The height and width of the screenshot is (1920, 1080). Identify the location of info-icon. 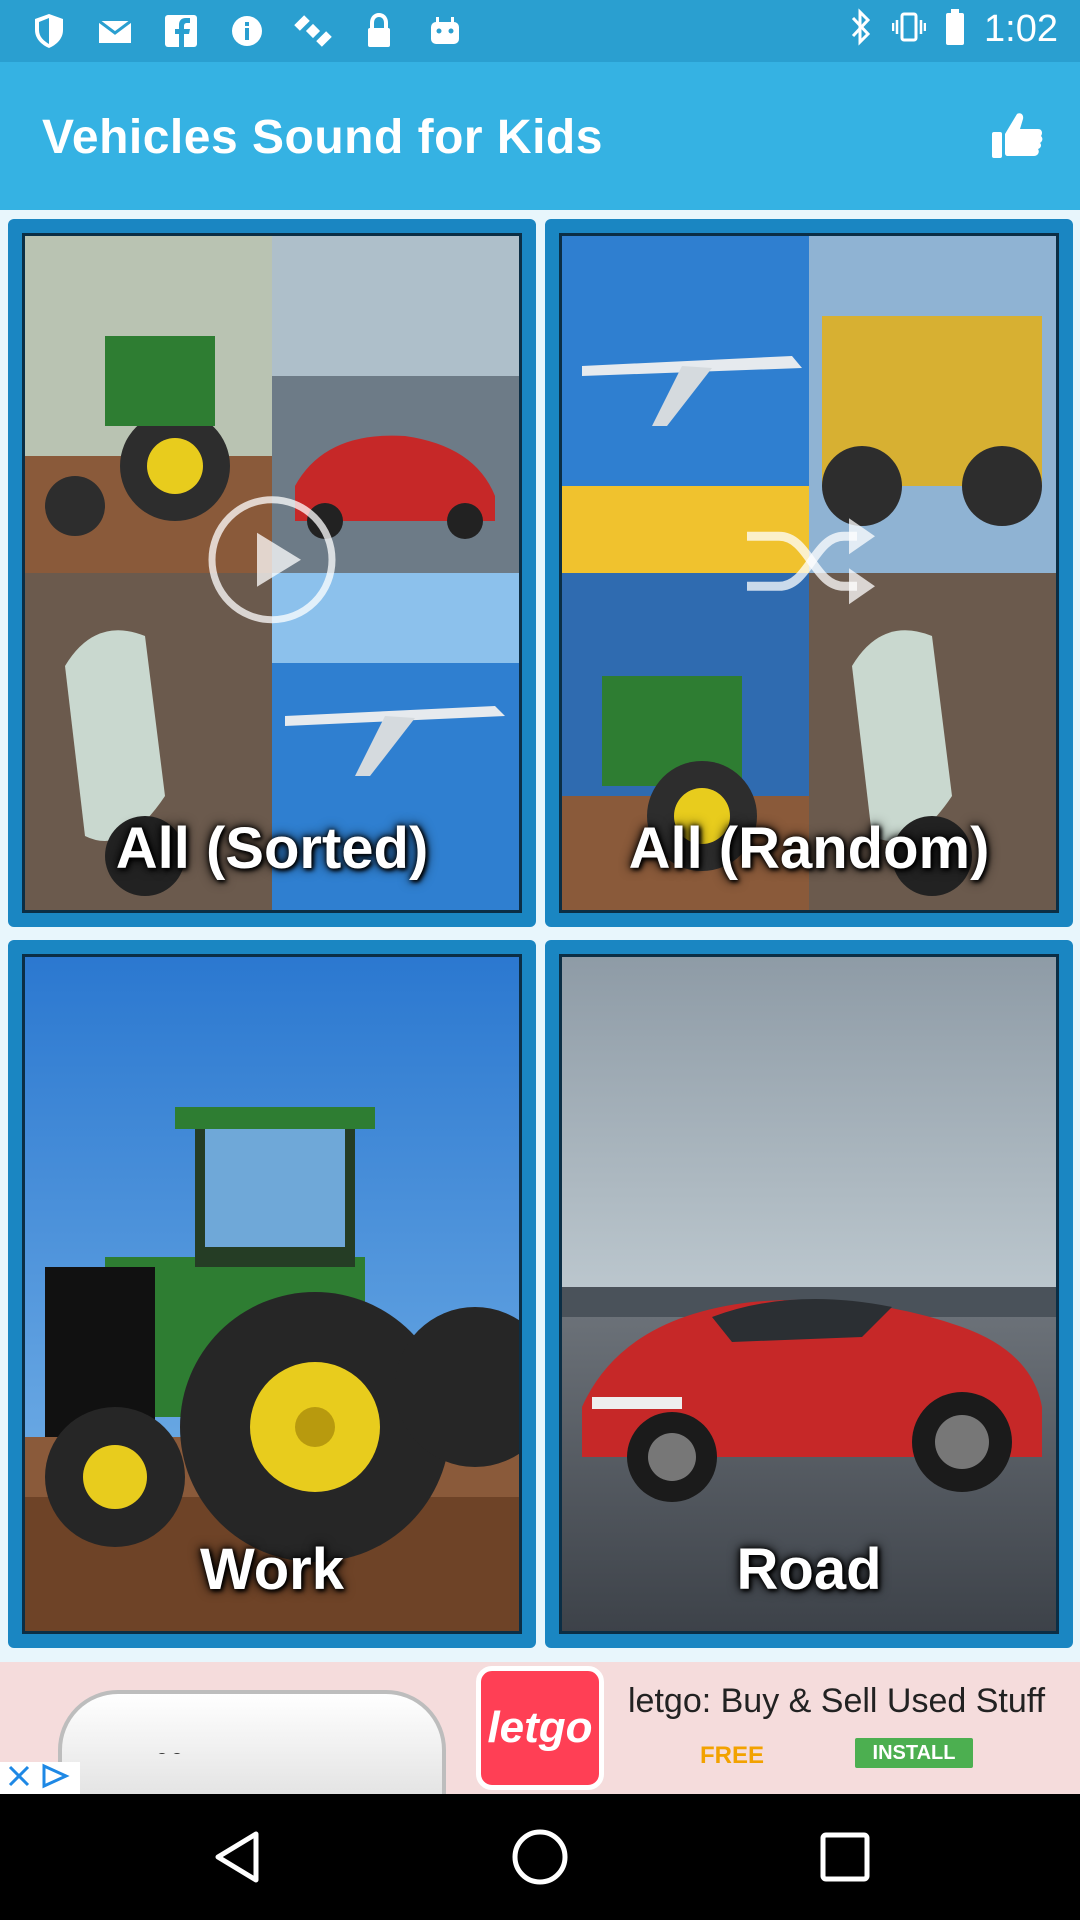
(247, 31).